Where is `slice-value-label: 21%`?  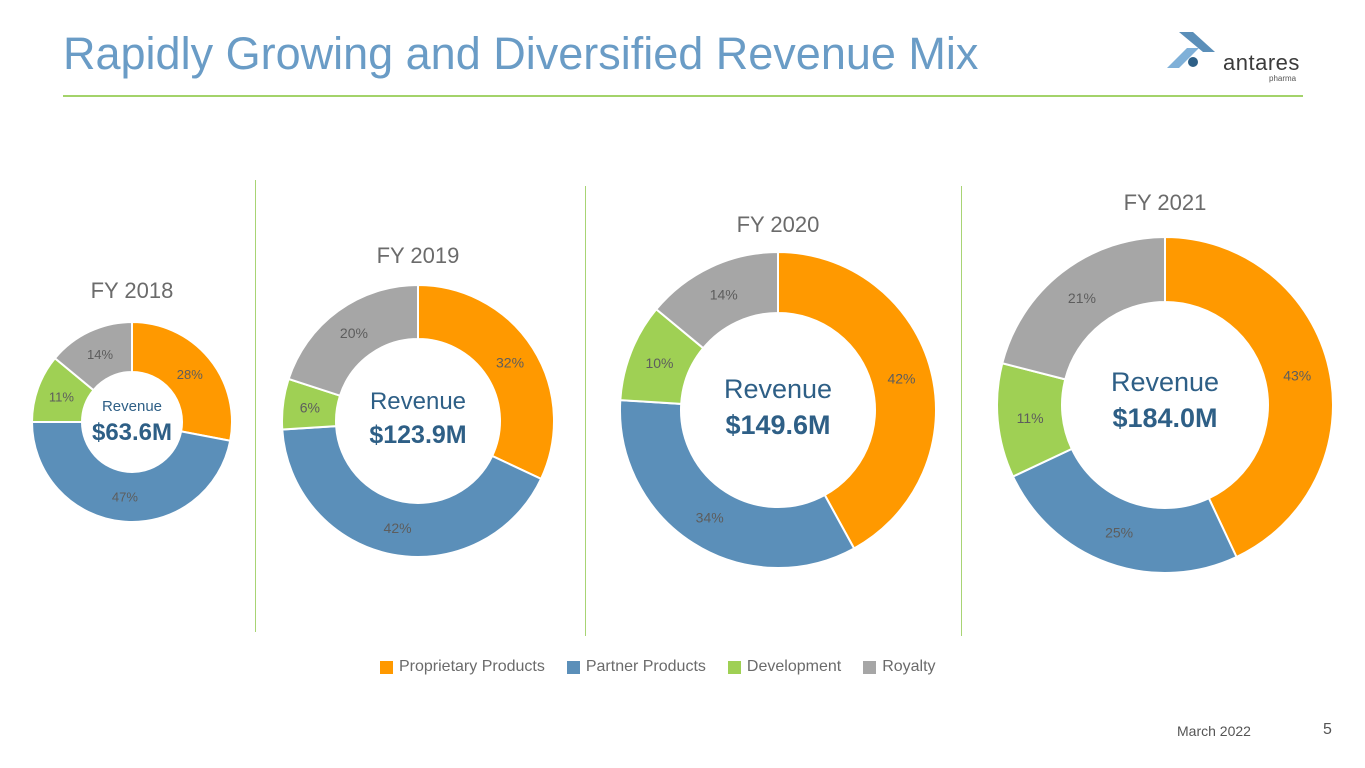
slice-value-label: 21% is located at coordinates (1082, 298).